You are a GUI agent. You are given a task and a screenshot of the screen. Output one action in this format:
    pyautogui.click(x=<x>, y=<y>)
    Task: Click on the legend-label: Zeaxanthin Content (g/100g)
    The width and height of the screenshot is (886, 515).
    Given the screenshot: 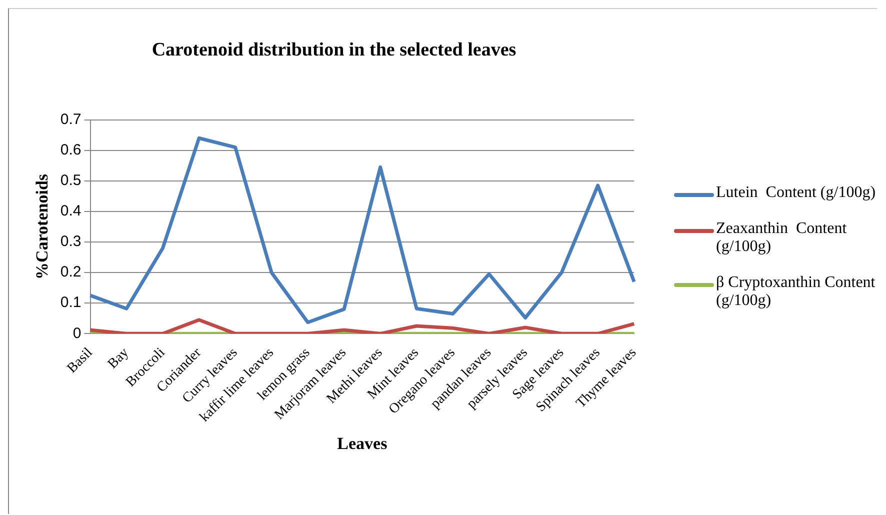 What is the action you would take?
    pyautogui.click(x=782, y=238)
    